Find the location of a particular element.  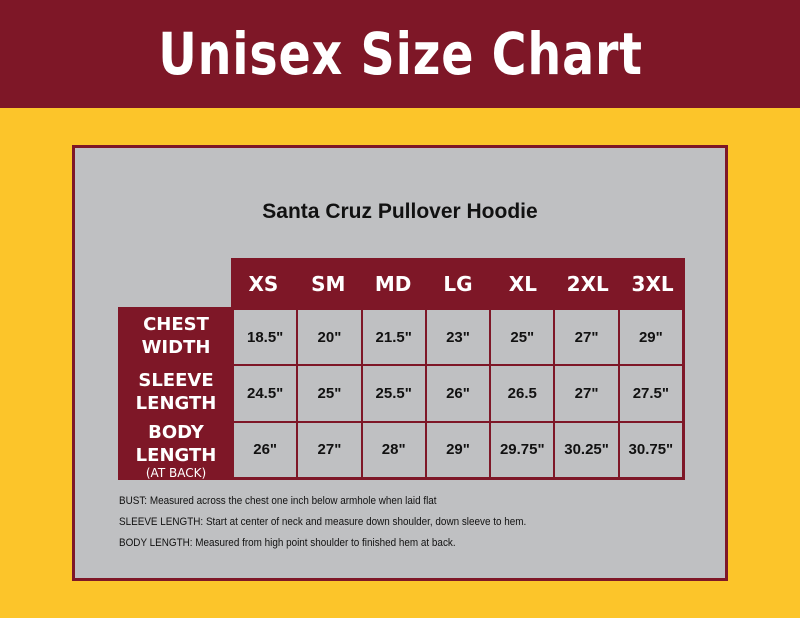

table-cell: 27.5" is located at coordinates (650, 393).